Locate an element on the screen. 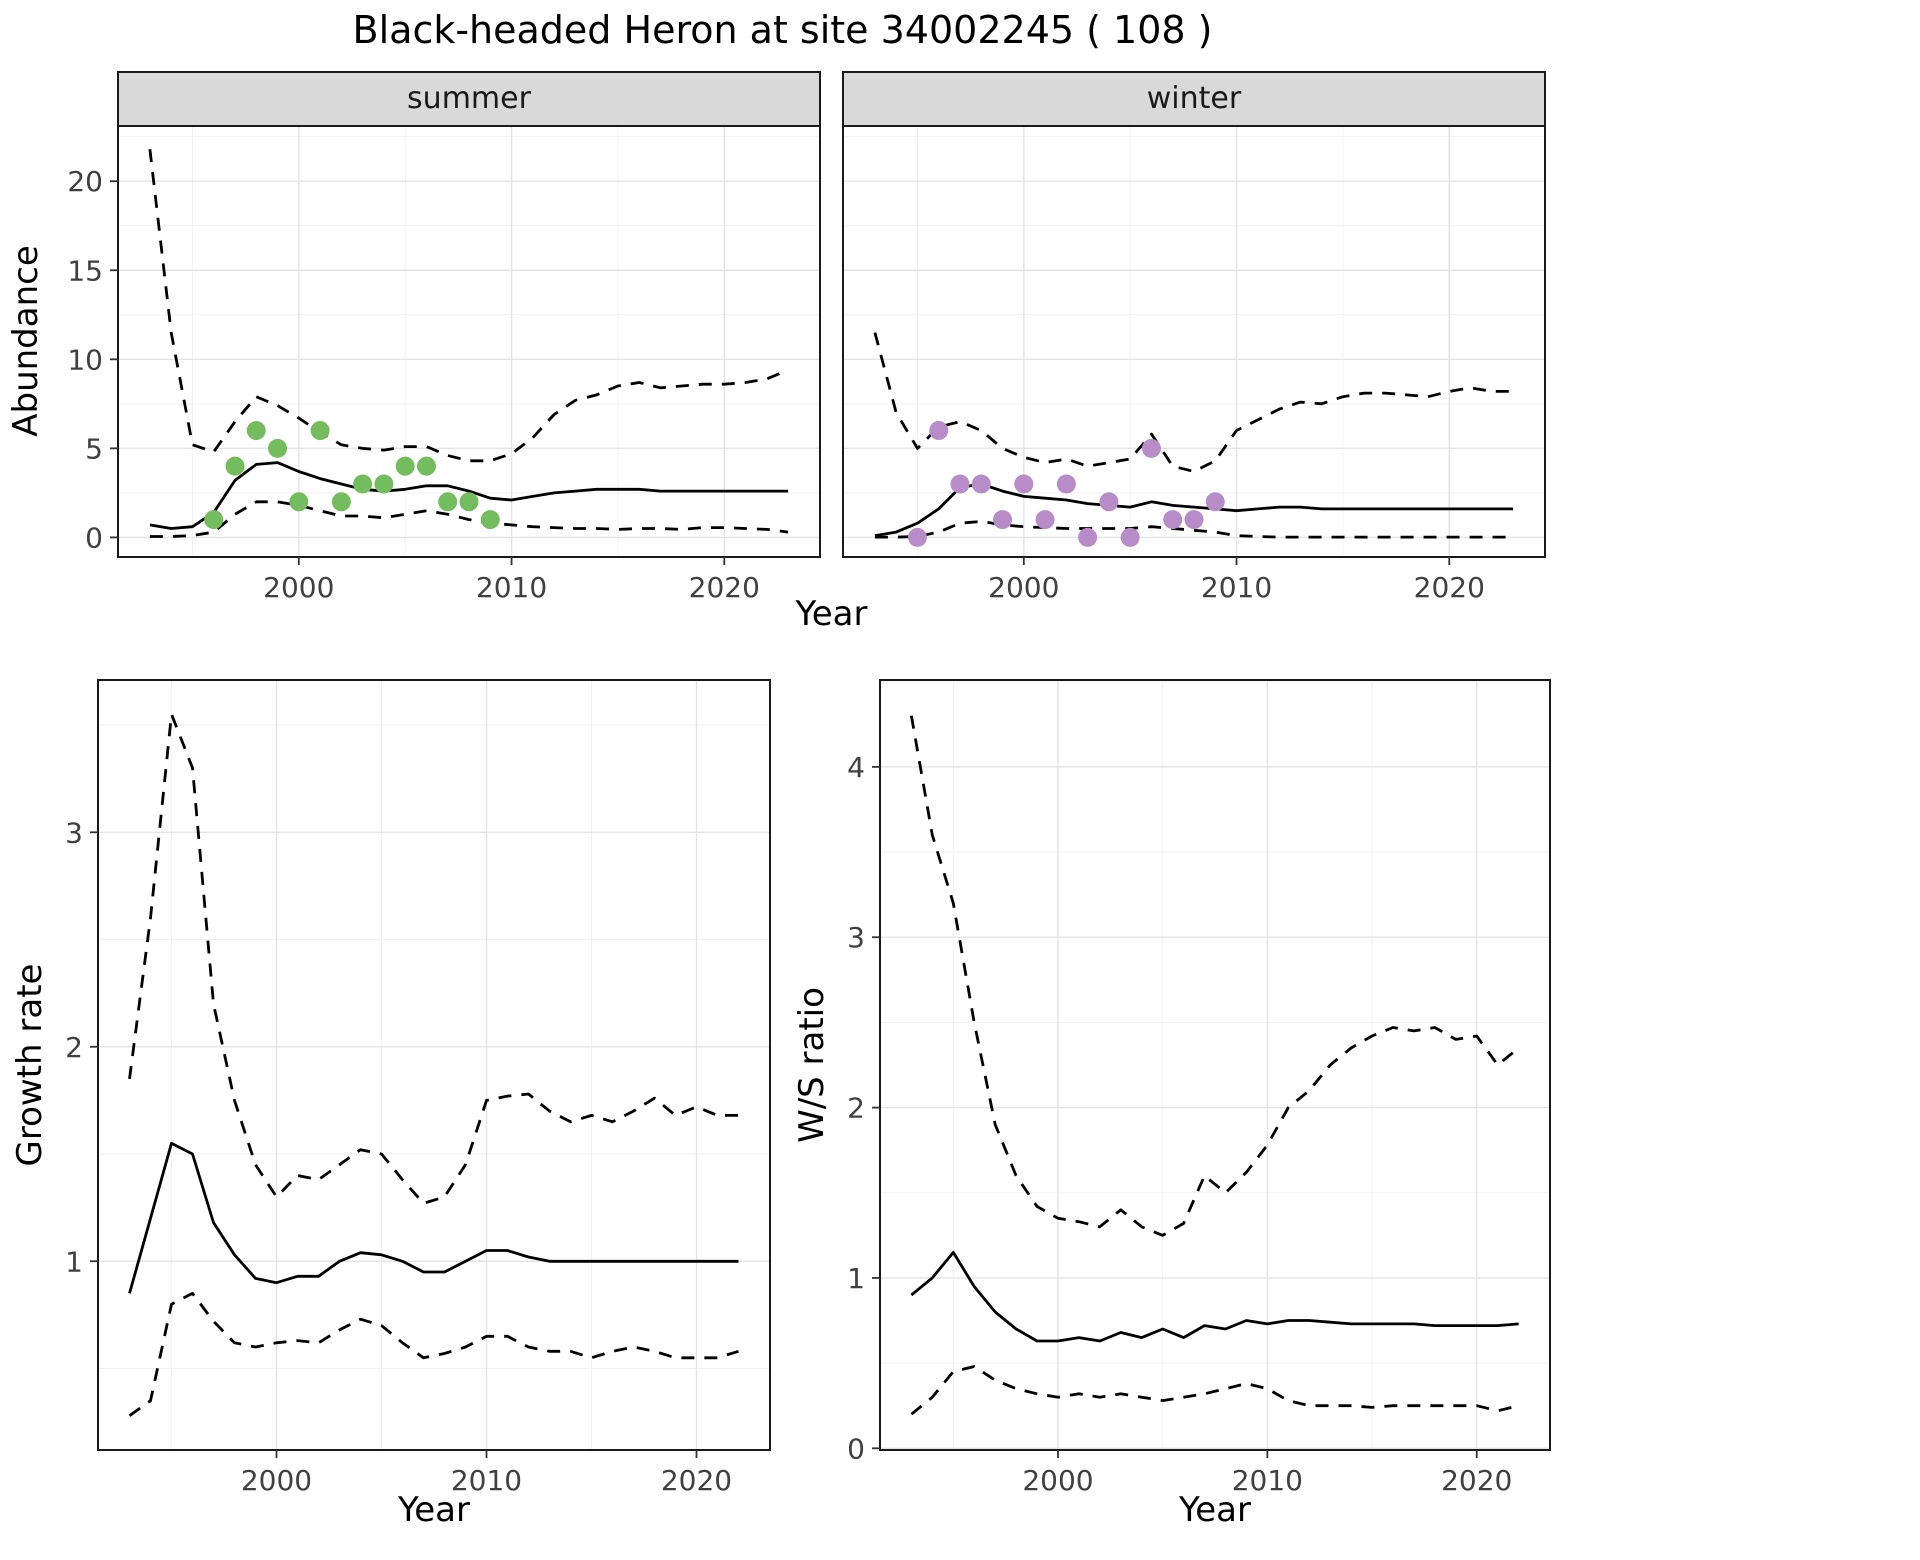  axis-ticks-summer: 2000 2010 2020 0 5 10 15 20 is located at coordinates (413, 384).